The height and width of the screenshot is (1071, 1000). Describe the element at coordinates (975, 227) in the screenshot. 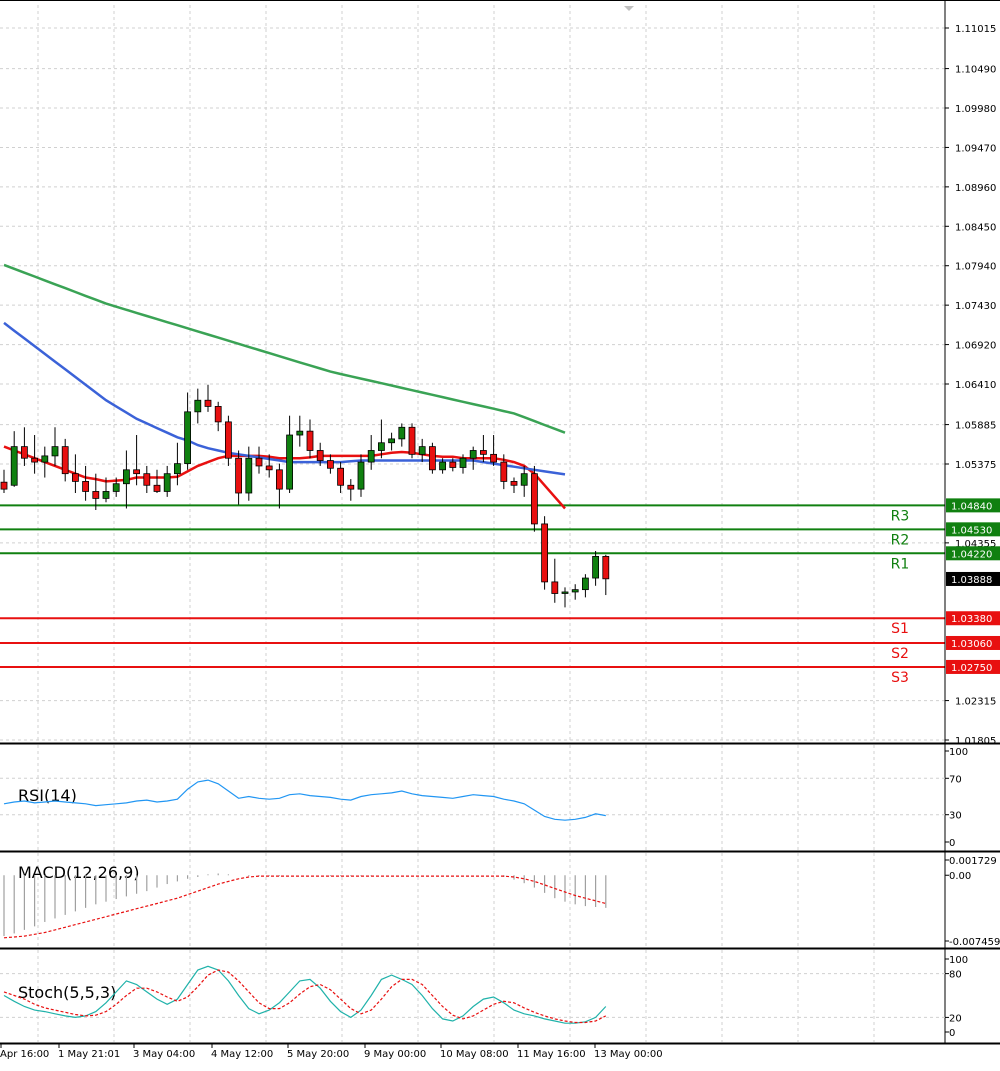

I see `price-tick-label: 1.08450` at that location.